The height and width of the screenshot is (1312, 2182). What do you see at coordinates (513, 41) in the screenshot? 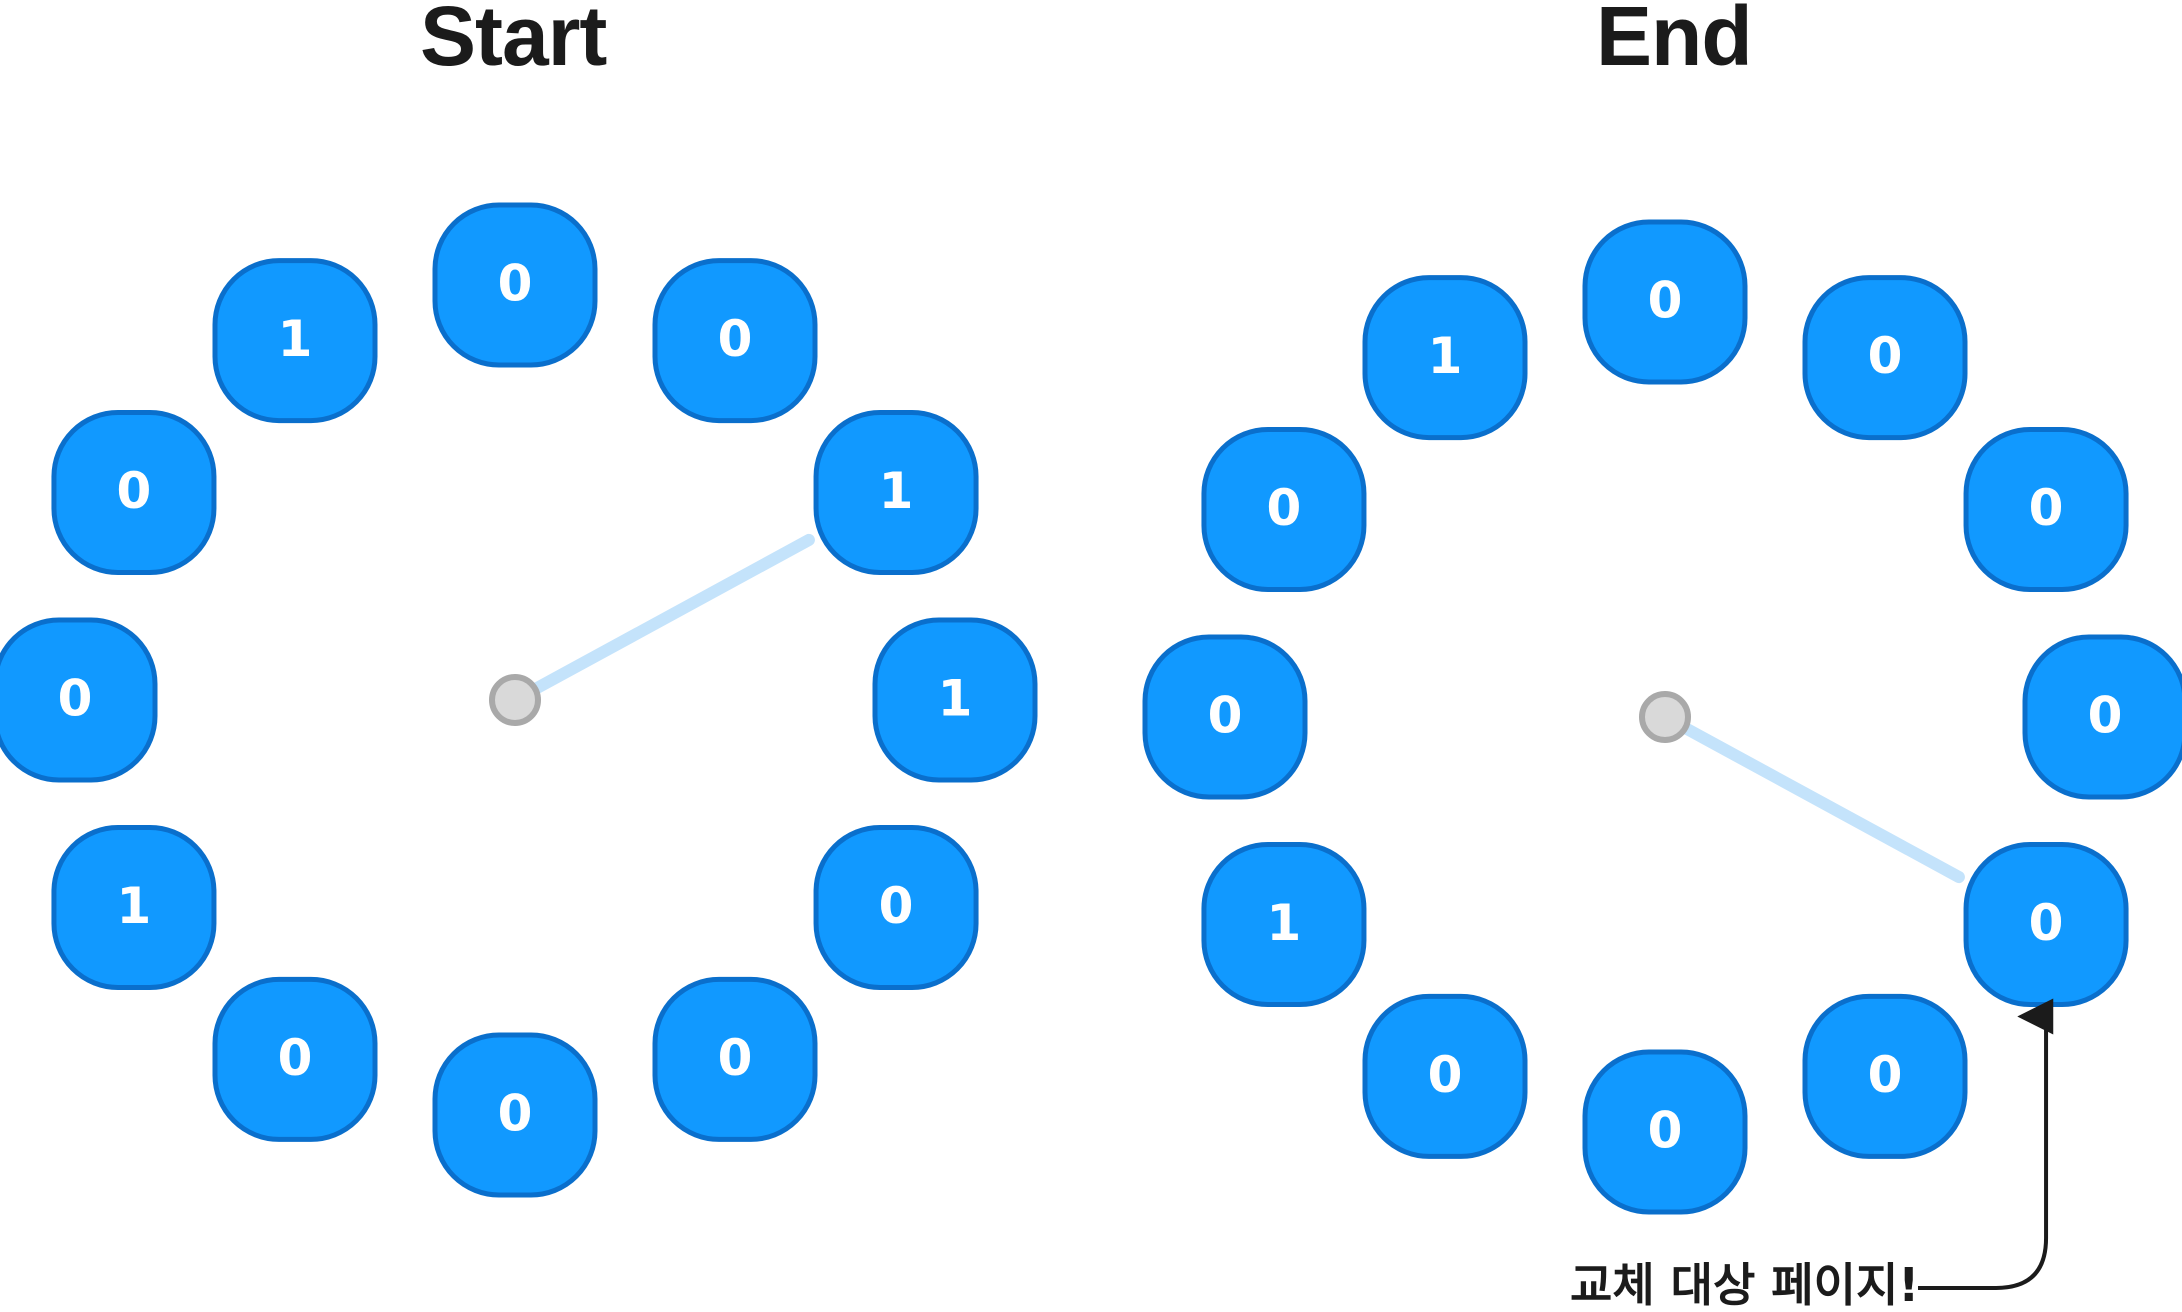
I see `start-title: Start` at bounding box center [513, 41].